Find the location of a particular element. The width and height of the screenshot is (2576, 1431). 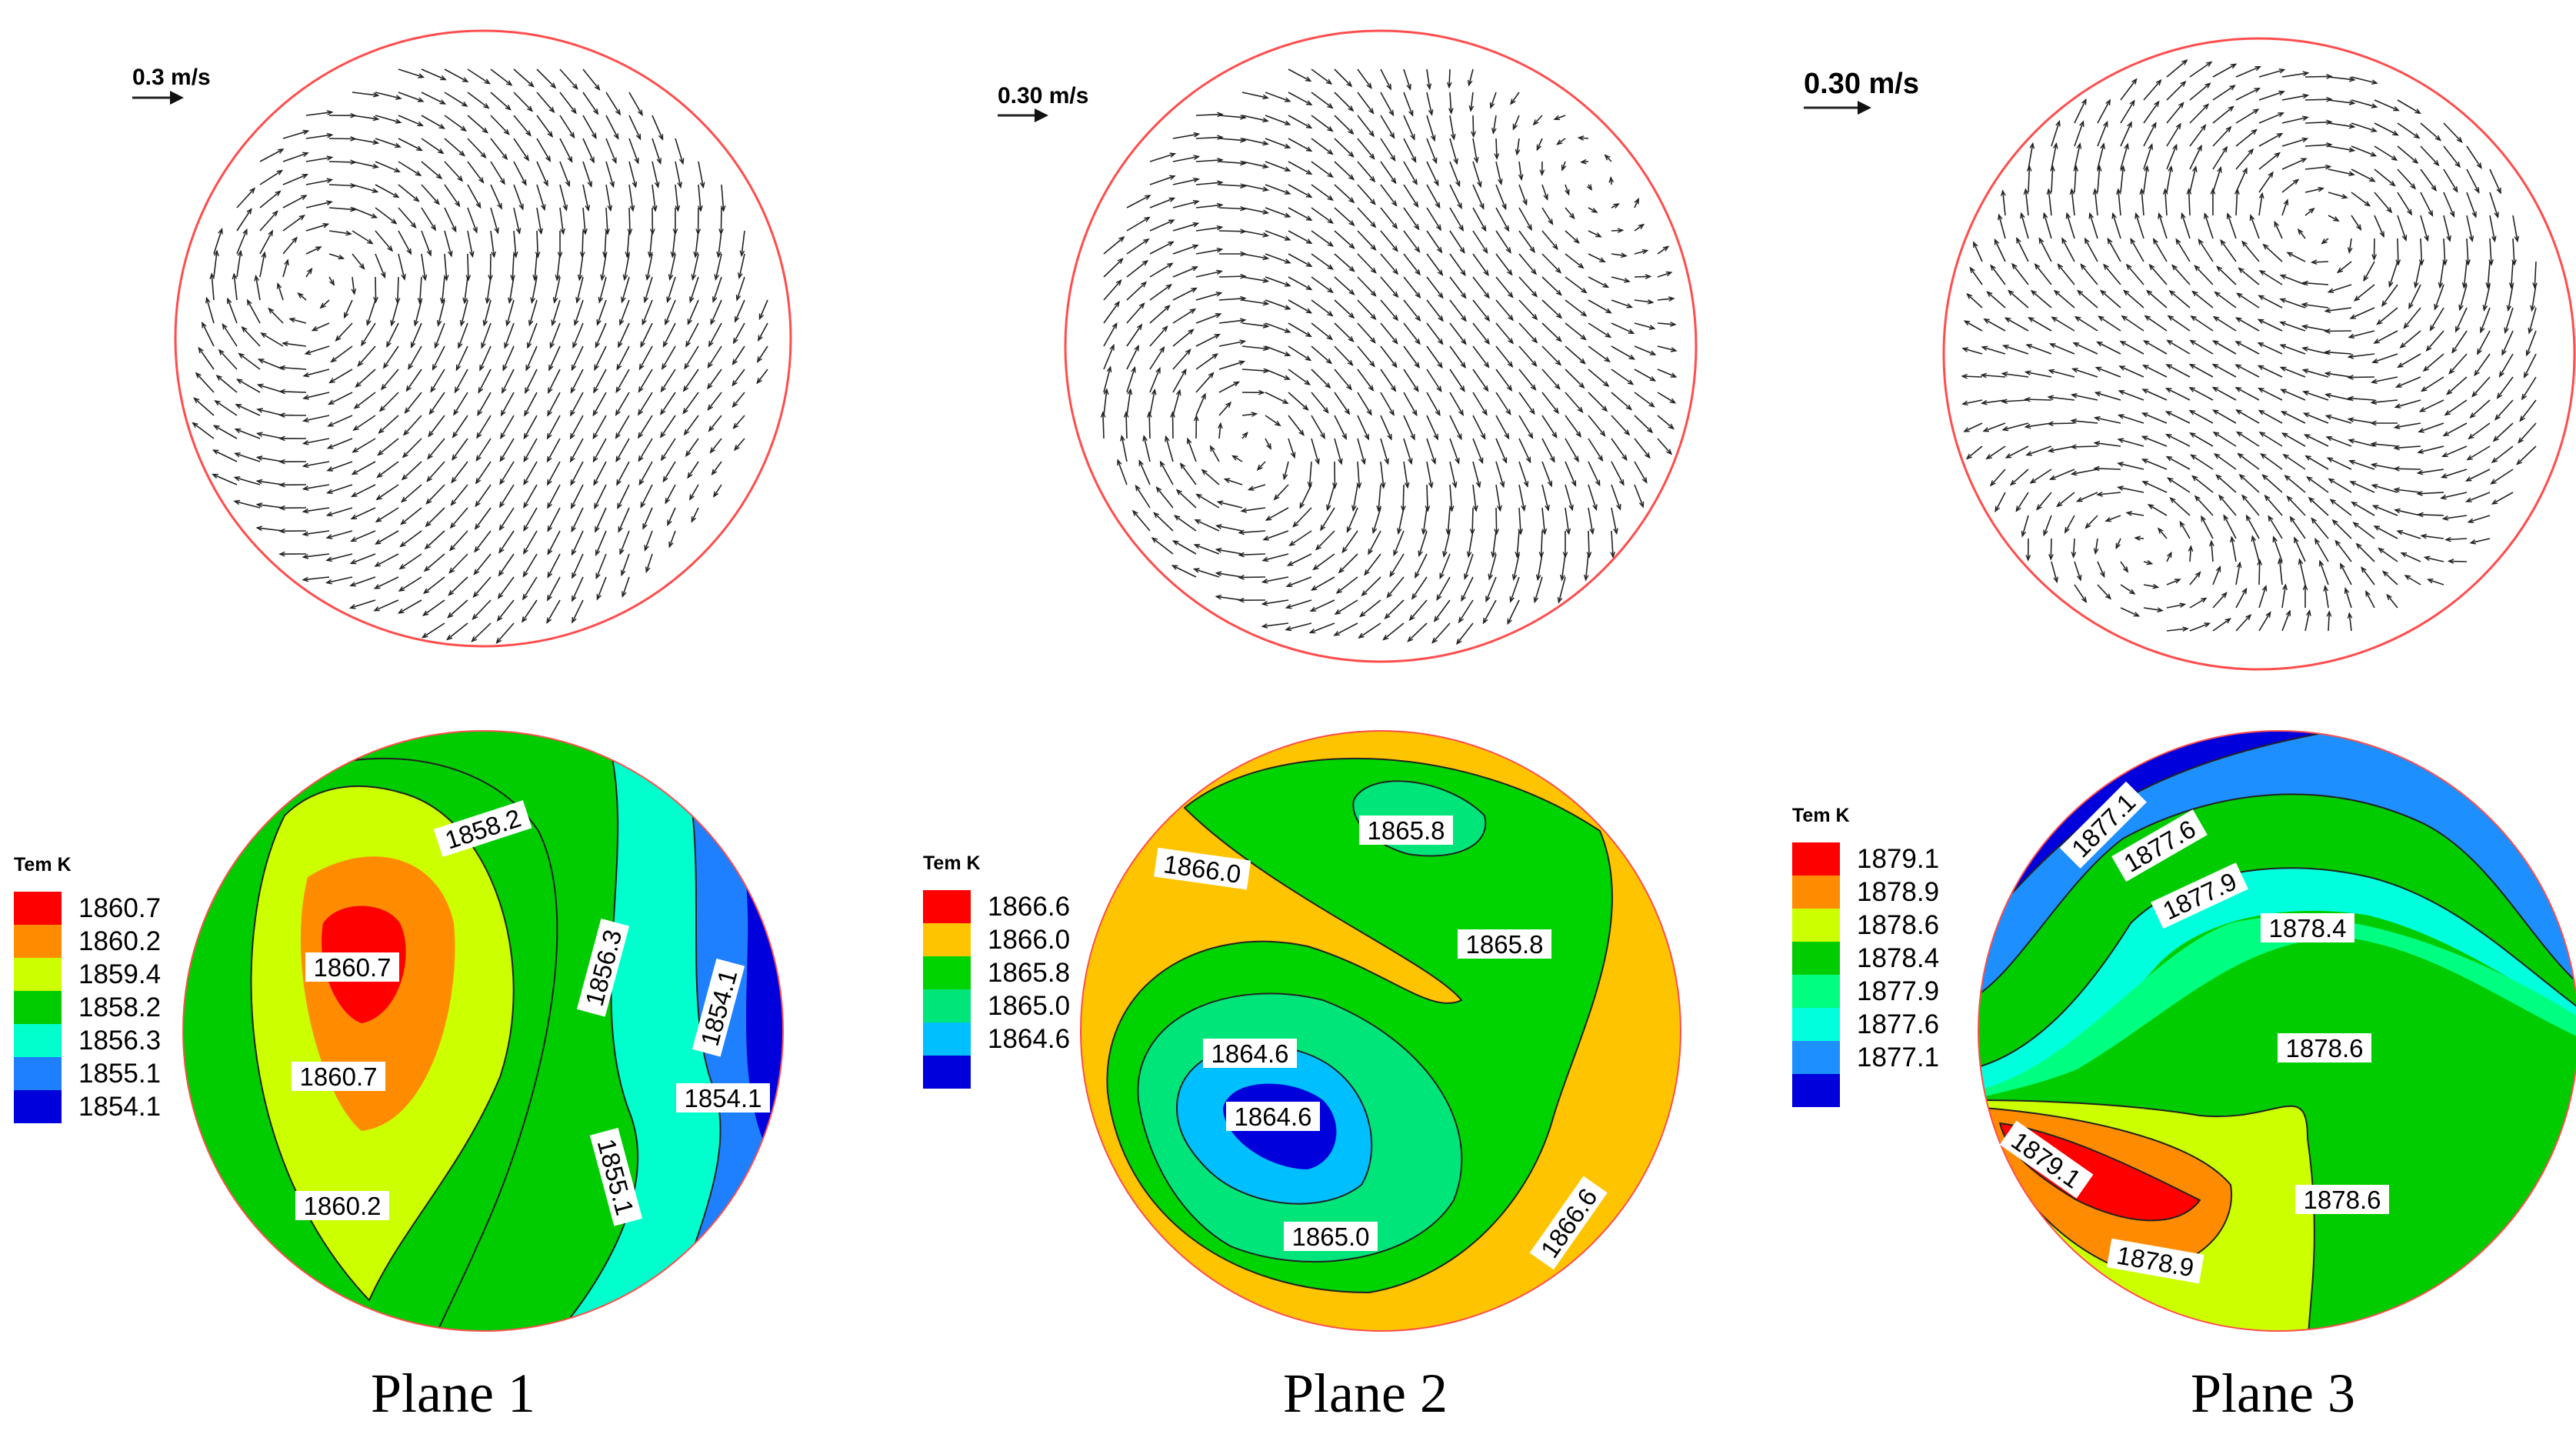

legend-entry: 1860.7 is located at coordinates (87, 909).